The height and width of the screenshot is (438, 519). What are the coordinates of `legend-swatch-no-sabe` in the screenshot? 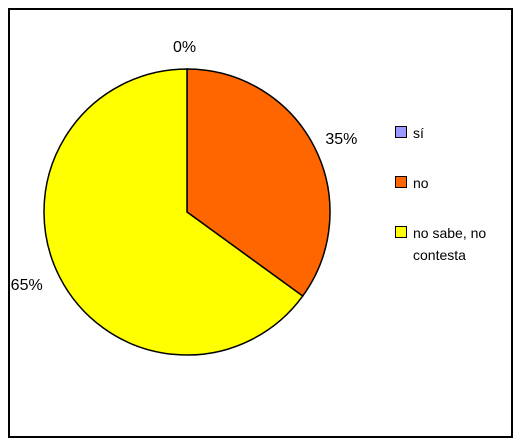 It's located at (401, 232).